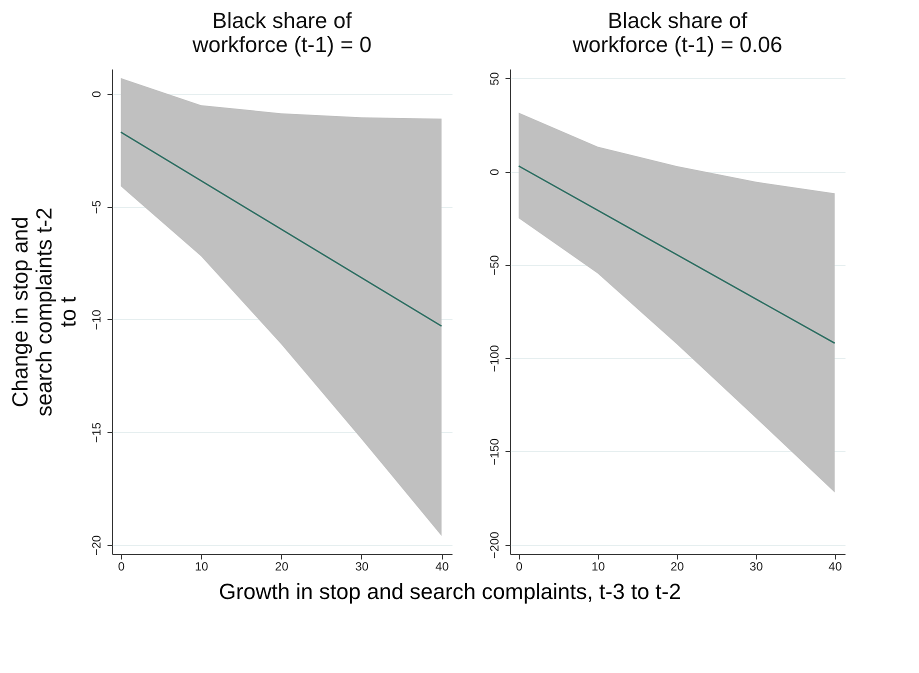 This screenshot has width=919, height=673. What do you see at coordinates (281, 32) in the screenshot?
I see `chart-title: Black share of workforce (t-1) = 0` at bounding box center [281, 32].